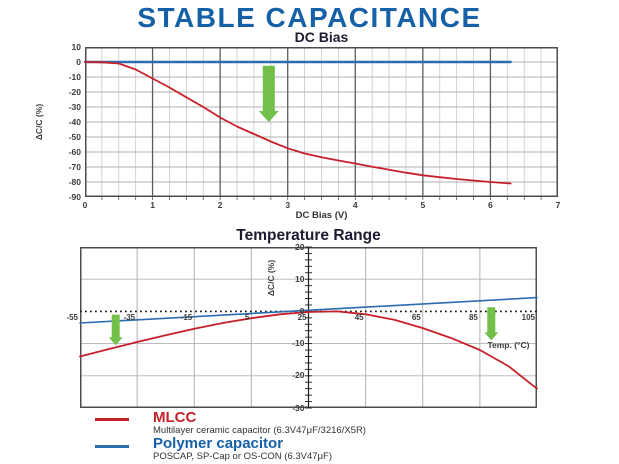 The image size is (619, 464). I want to click on legend-label-mlcc: MLCC, so click(175, 417).